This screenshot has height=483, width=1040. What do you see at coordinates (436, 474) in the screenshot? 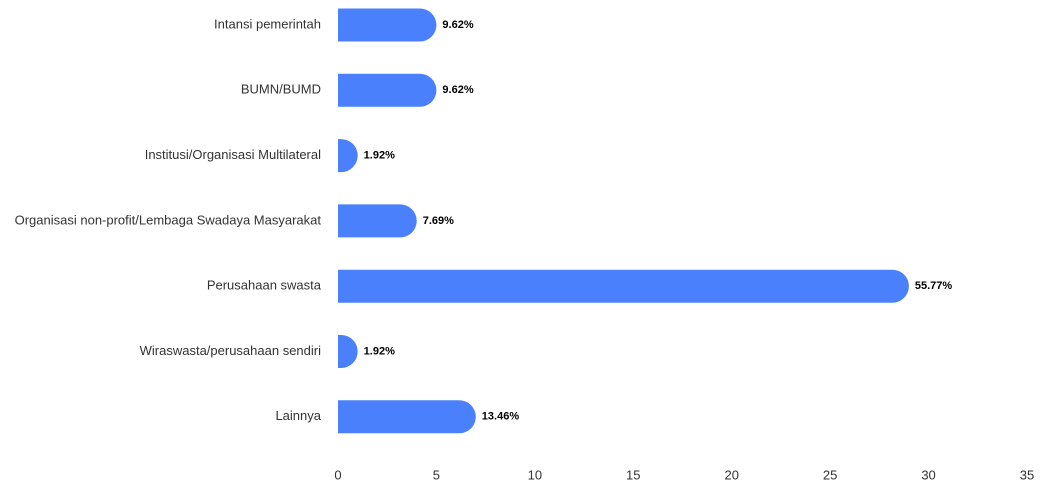
I see `x-tick-label: 5` at bounding box center [436, 474].